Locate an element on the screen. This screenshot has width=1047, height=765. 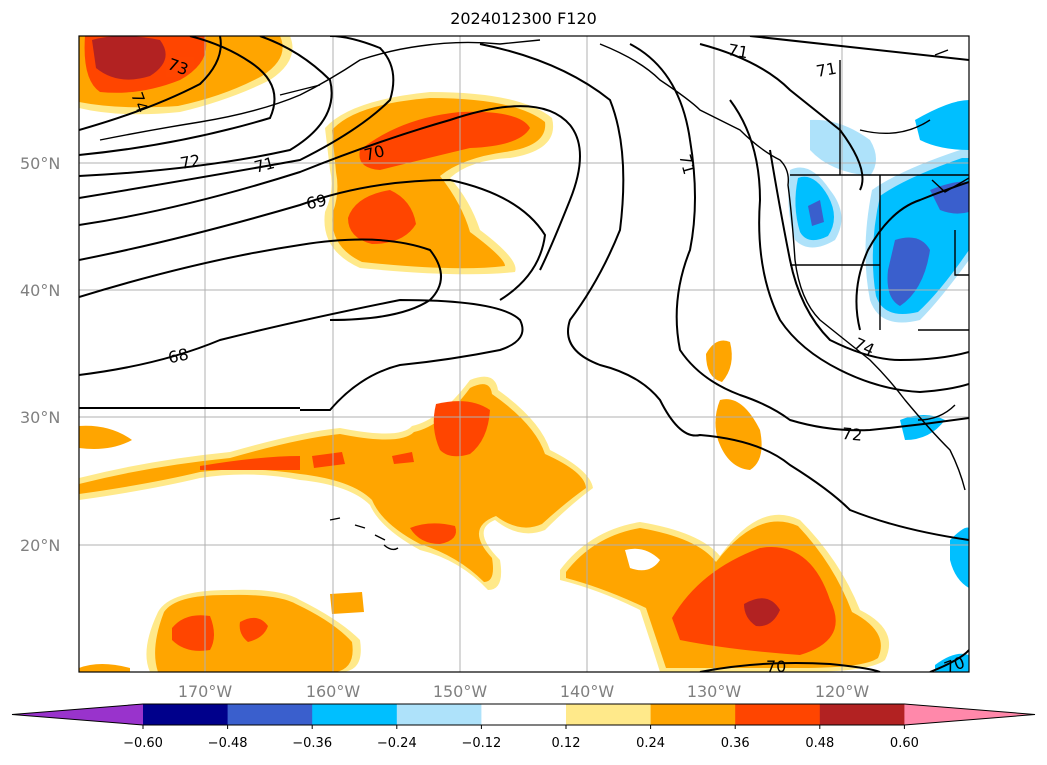
latitude-labels: 20°N 30°N 40°N 50°N is located at coordinates (40, 354).